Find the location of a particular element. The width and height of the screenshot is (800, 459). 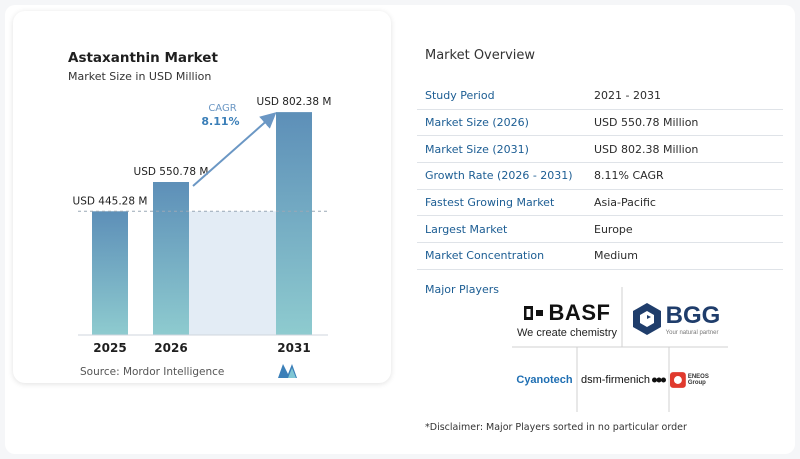

overview-row: Market Size (2026) USD 550.78 Million is located at coordinates (600, 123).